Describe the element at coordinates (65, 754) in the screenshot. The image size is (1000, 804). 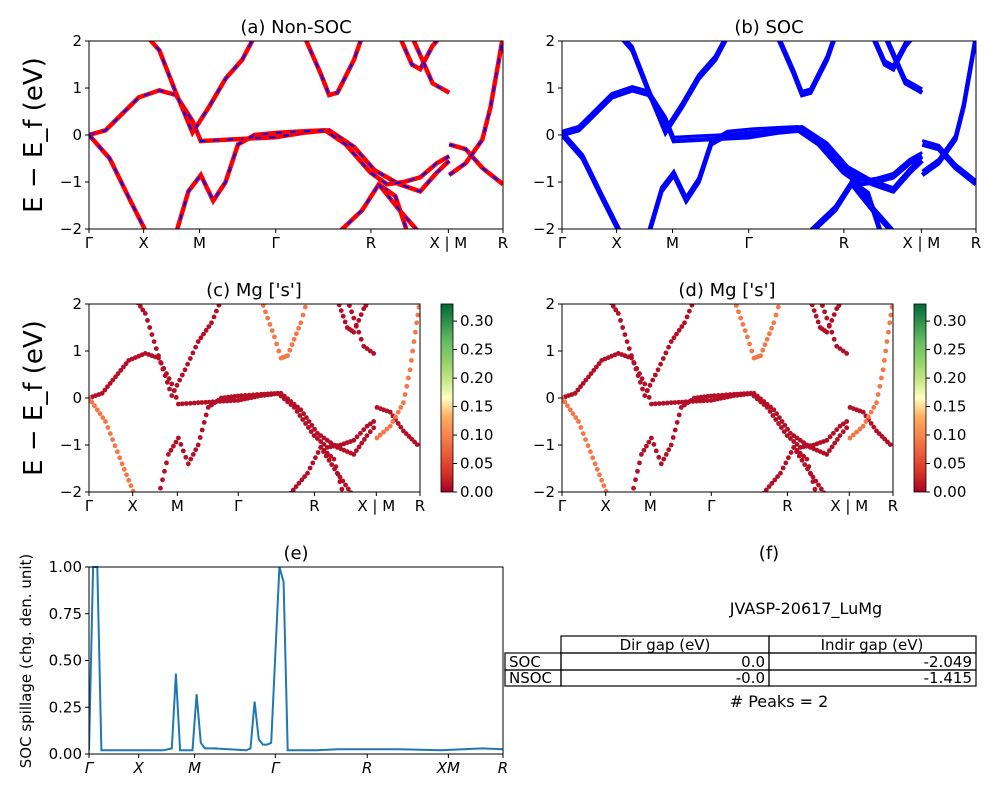
I see `y-tick-label: 0.00` at that location.